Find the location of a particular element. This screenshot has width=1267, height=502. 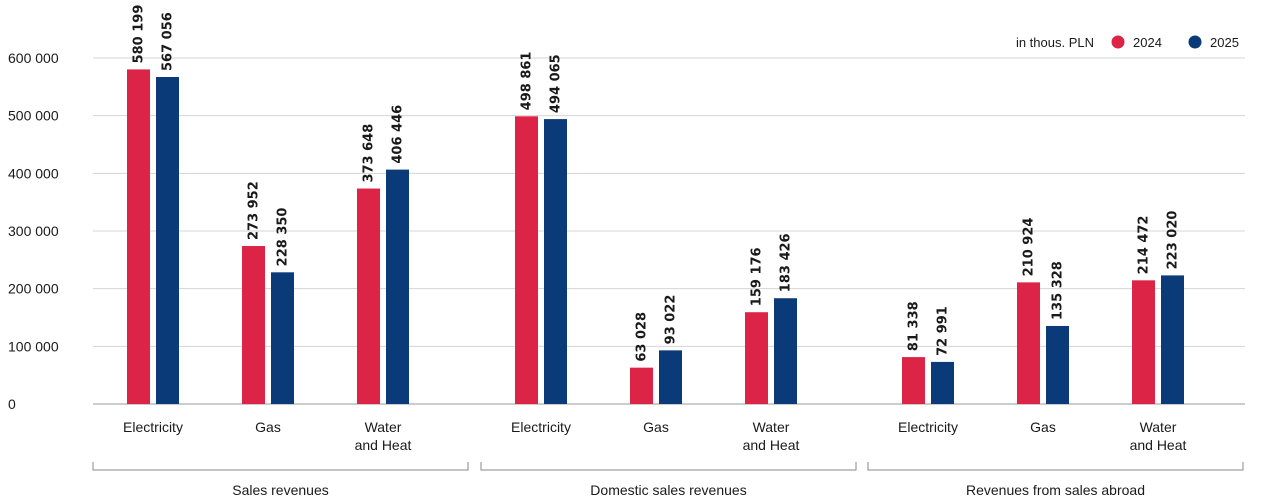

data-label: 93 022 is located at coordinates (671, 320).